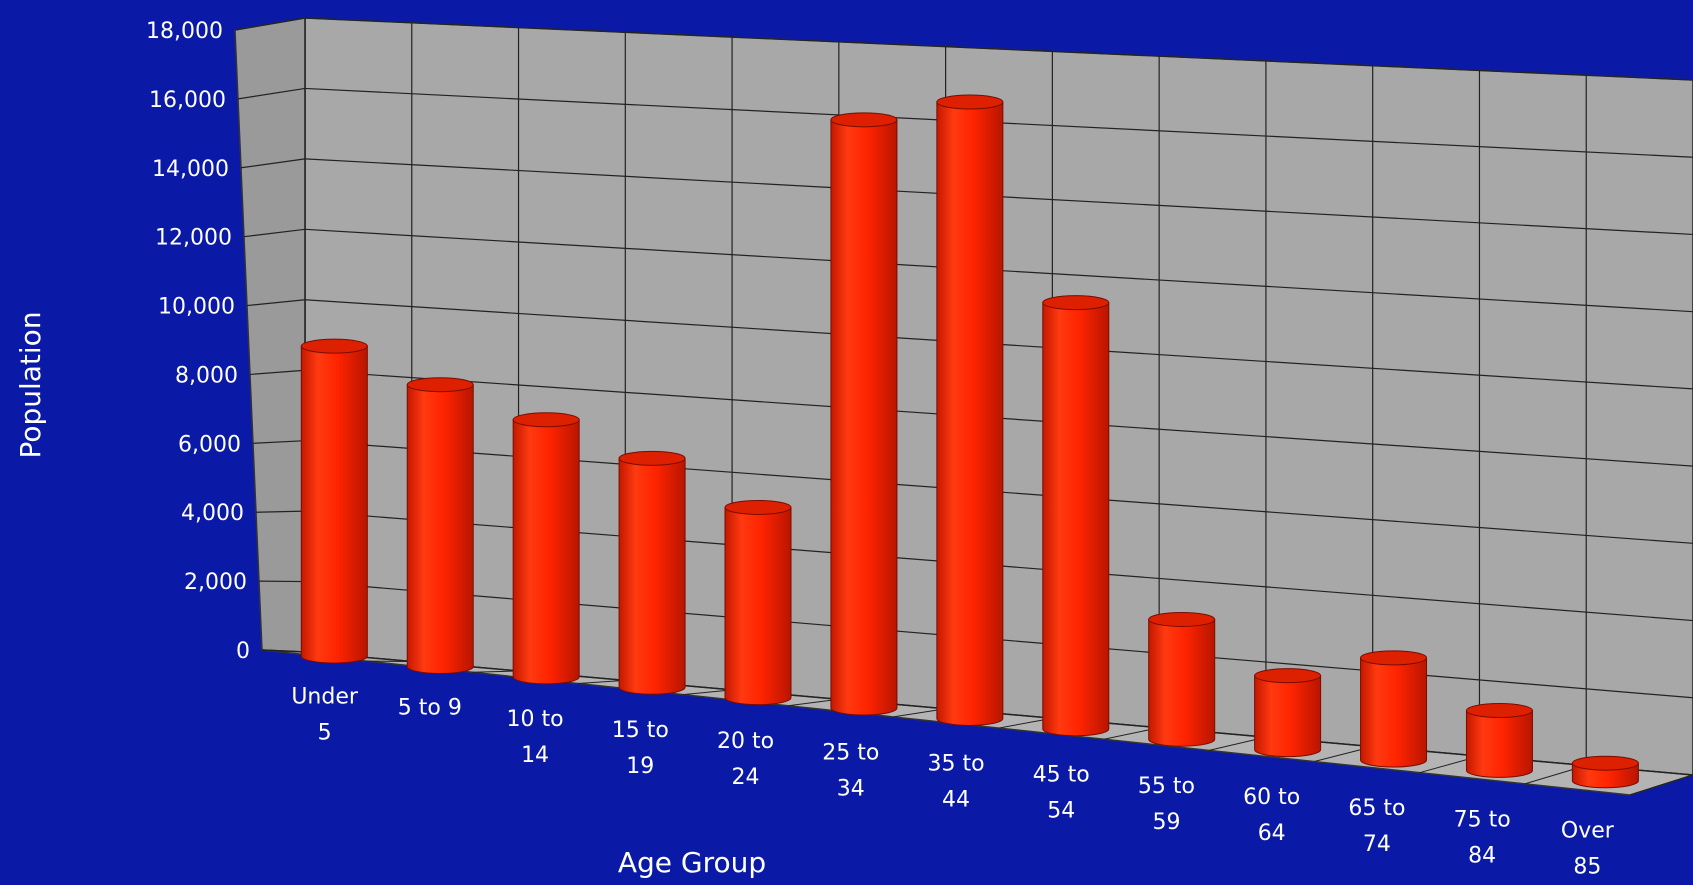  I want to click on x-tick-label: Over, so click(1588, 830).